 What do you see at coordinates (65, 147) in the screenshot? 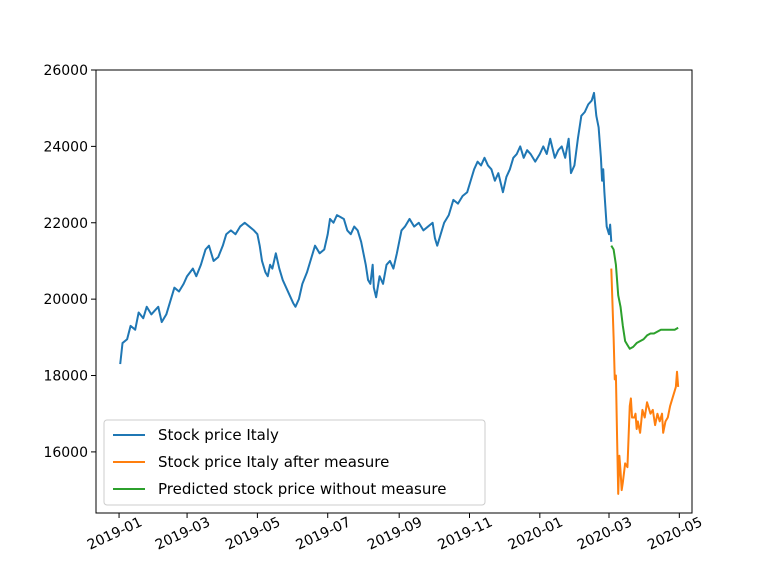
I see `y-tick-label: 24000` at bounding box center [65, 147].